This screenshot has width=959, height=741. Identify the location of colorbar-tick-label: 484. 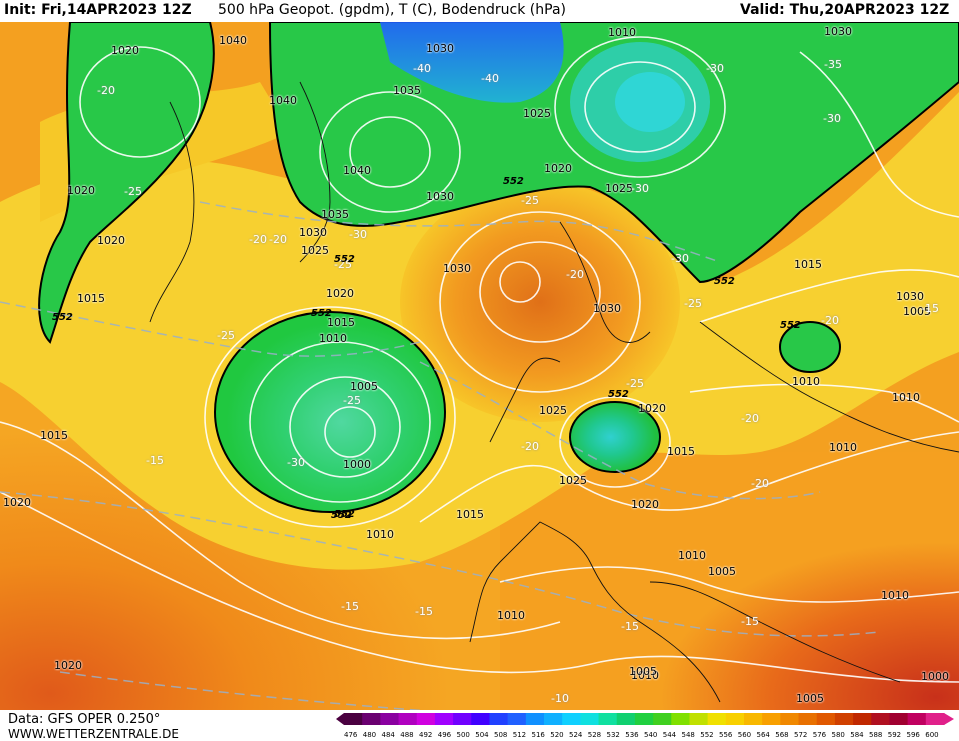
(388, 735).